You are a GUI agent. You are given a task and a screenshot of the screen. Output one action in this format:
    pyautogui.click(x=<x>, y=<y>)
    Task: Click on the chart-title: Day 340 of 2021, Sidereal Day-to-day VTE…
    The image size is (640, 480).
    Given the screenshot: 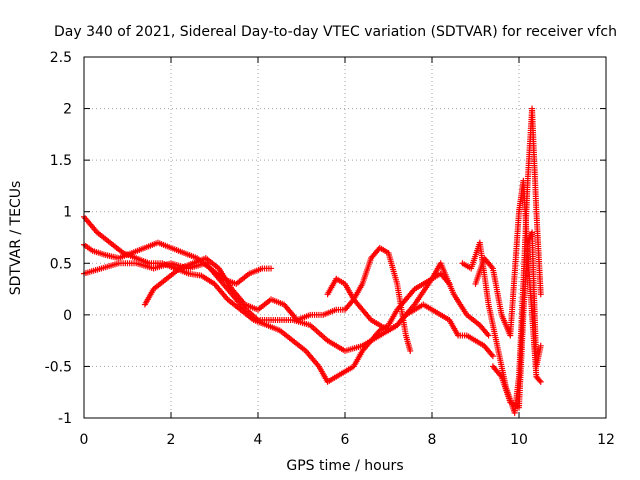 What is the action you would take?
    pyautogui.click(x=335, y=32)
    